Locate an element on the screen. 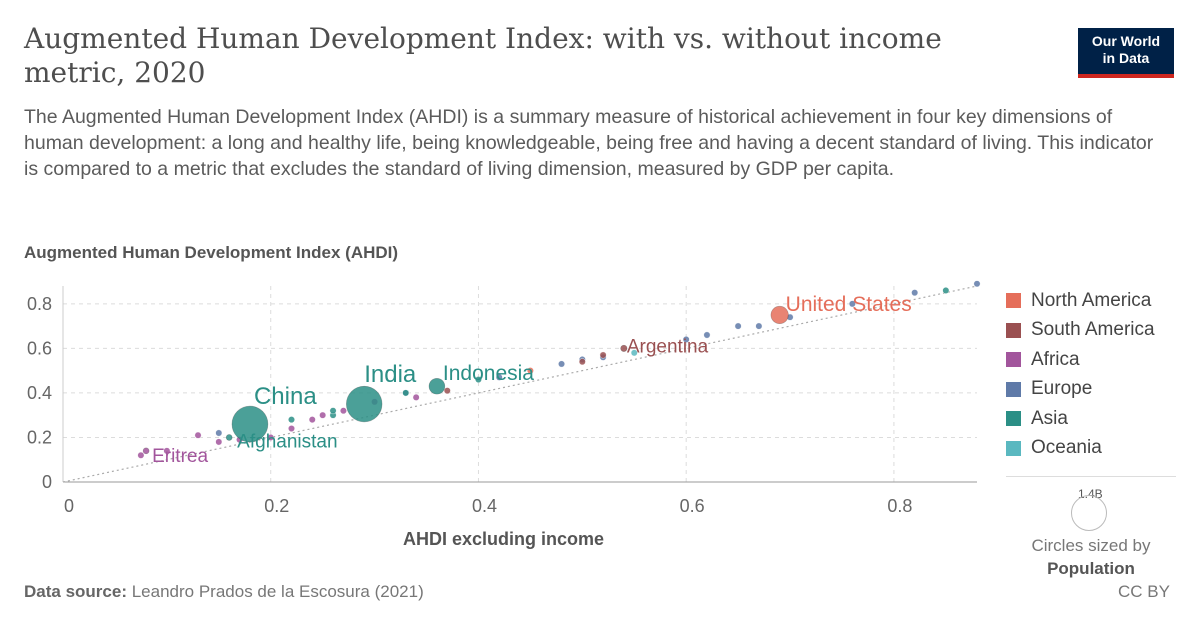 The height and width of the screenshot is (627, 1200). legend-item-north-america: North America is located at coordinates (1080, 301).